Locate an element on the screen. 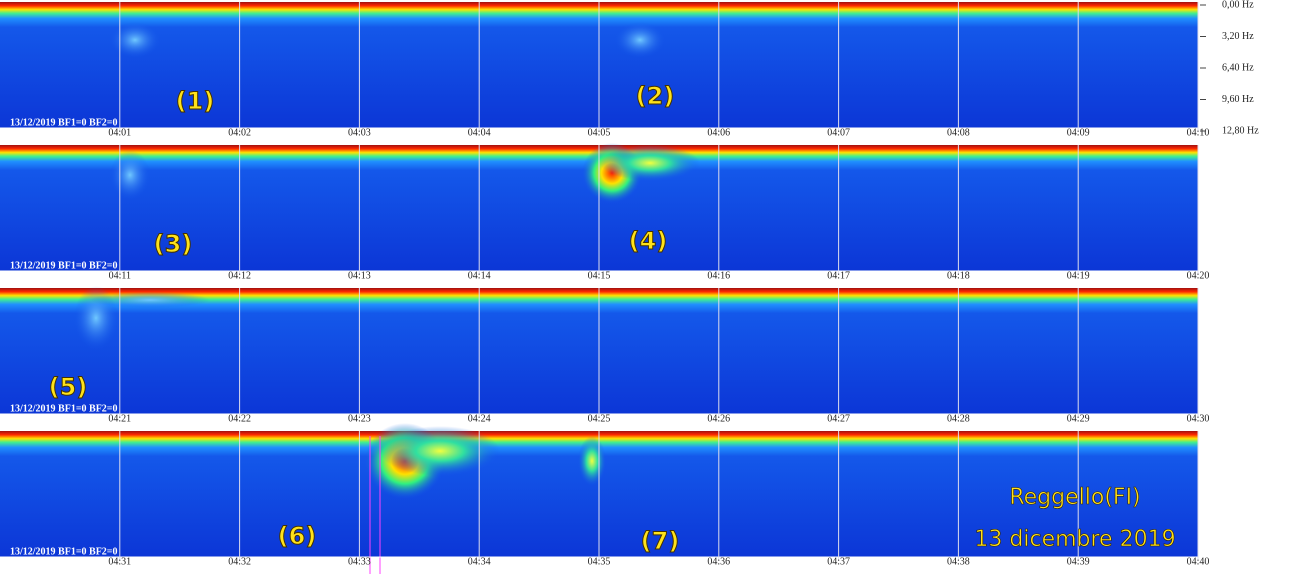  x-tick-label: 04:04 is located at coordinates (479, 132).